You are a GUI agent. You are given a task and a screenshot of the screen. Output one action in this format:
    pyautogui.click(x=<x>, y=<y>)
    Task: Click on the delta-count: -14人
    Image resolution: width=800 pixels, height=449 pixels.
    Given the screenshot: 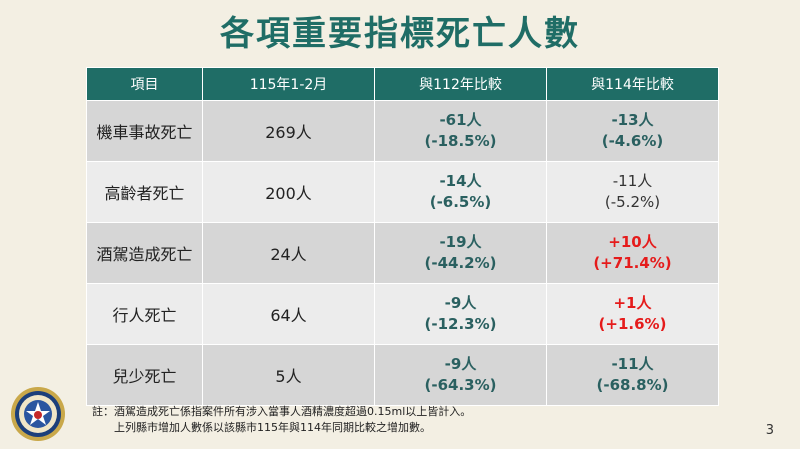 What is the action you would take?
    pyautogui.click(x=460, y=181)
    